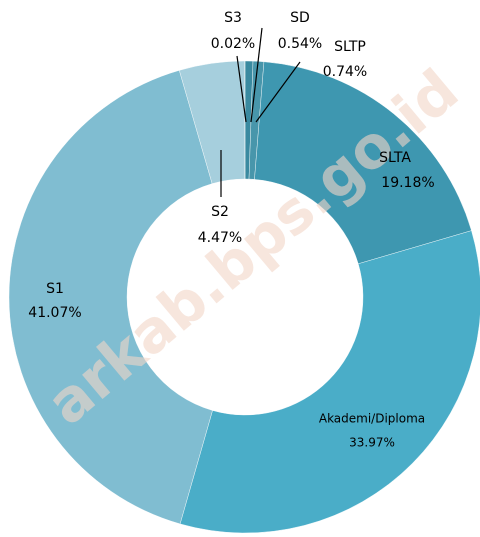  I want to click on slice-label: S2, so click(220, 212).